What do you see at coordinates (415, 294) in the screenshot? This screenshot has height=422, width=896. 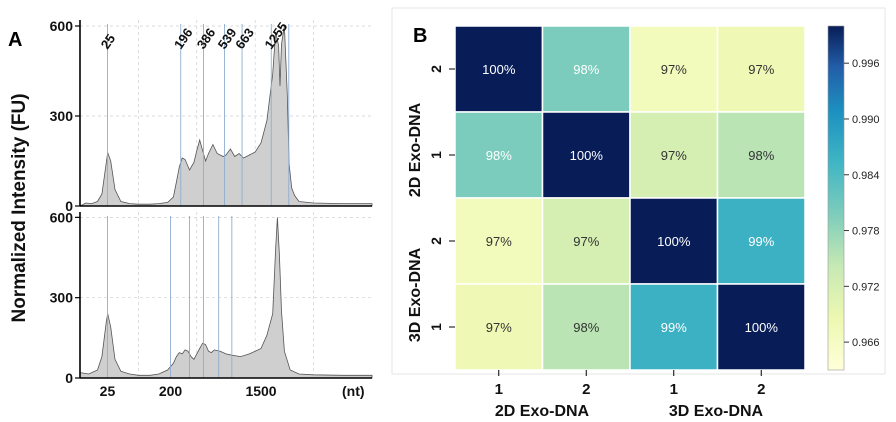 I see `y-group-label-3d: 3D Exo-DNA` at bounding box center [415, 294].